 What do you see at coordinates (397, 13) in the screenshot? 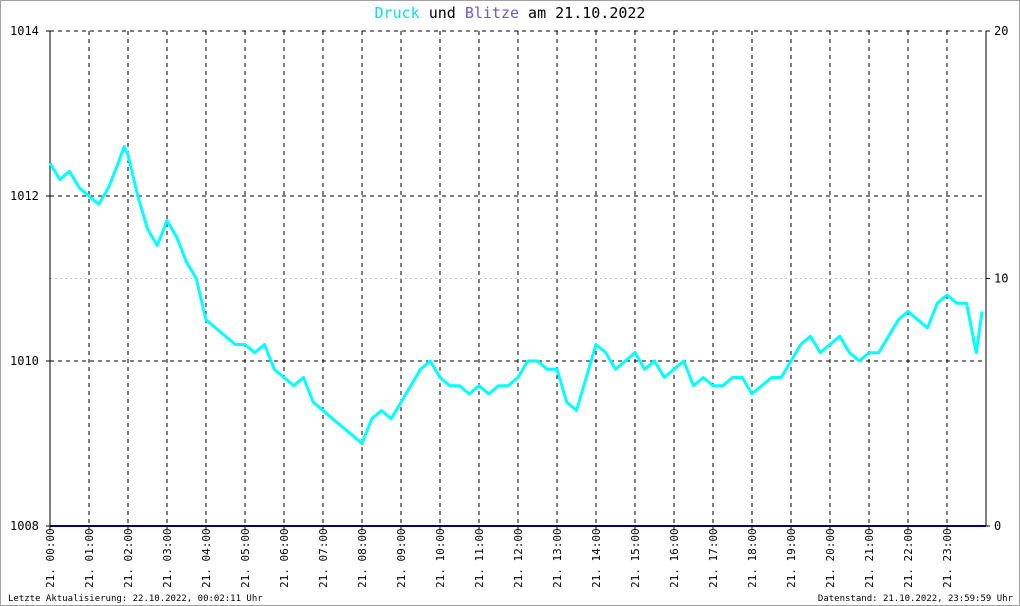
I see `title-part-0: Druck` at bounding box center [397, 13].